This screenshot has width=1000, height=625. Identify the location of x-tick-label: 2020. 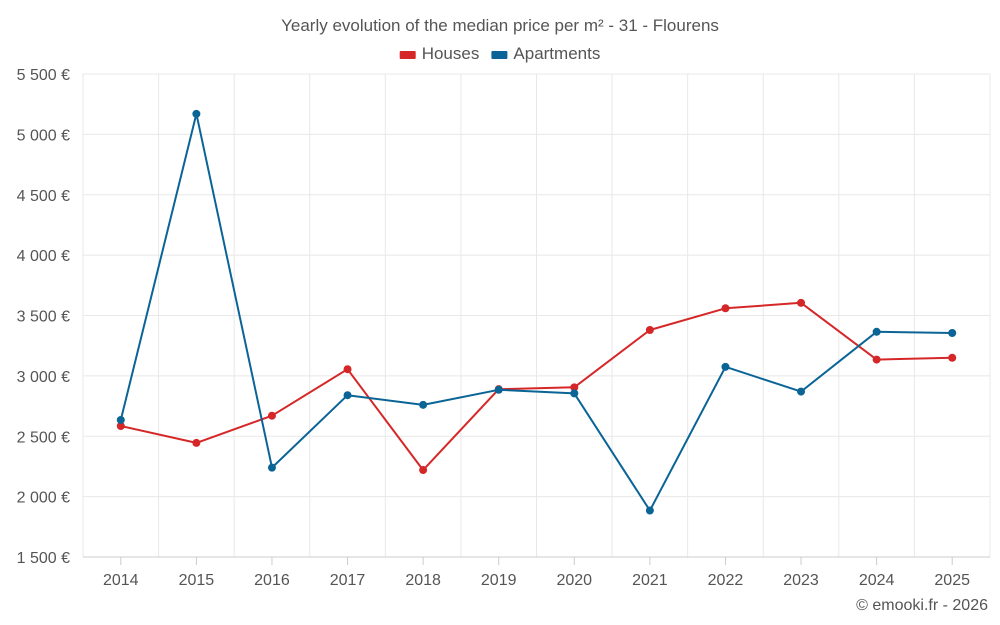
(574, 580).